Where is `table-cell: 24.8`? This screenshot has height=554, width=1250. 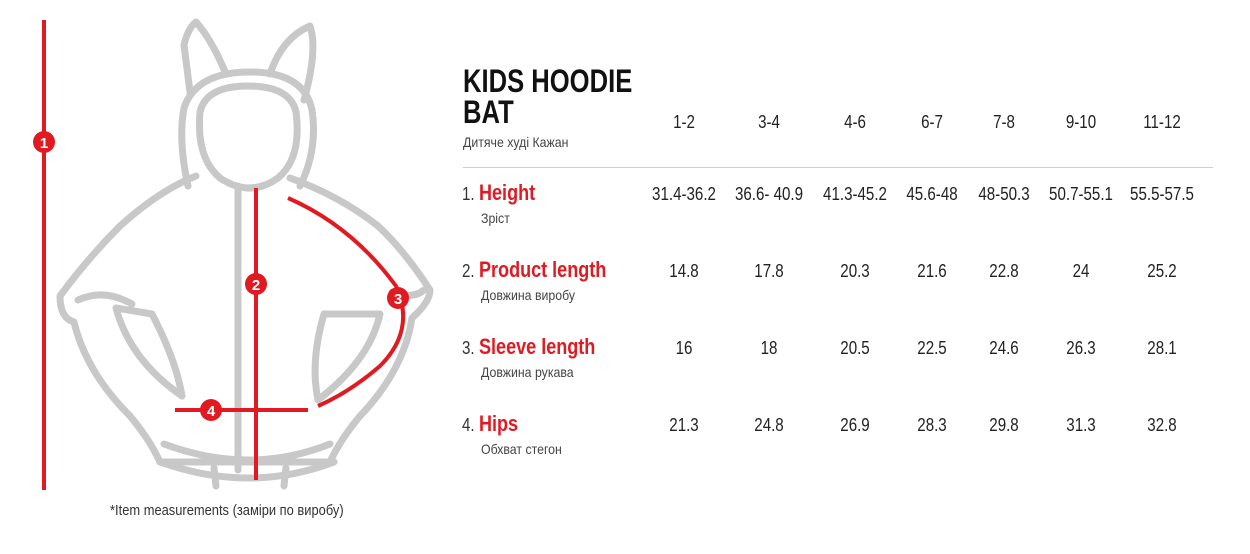
table-cell: 24.8 is located at coordinates (769, 425).